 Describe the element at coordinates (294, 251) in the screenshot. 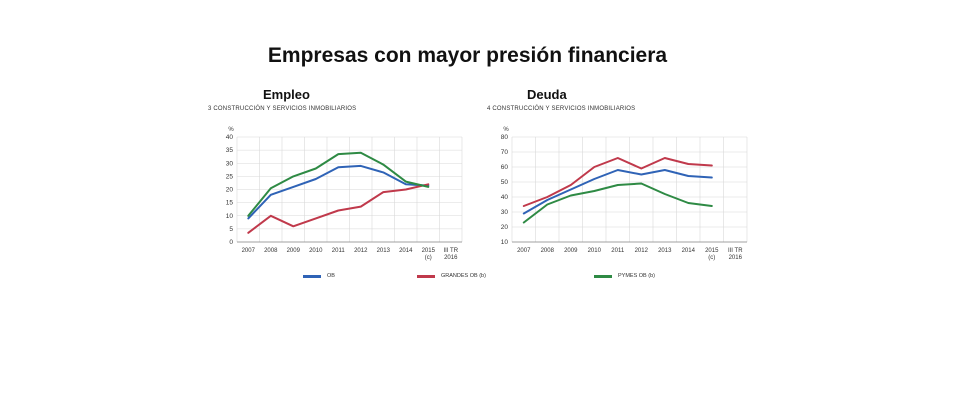

I see `empleo-xtick-label: 2009` at that location.